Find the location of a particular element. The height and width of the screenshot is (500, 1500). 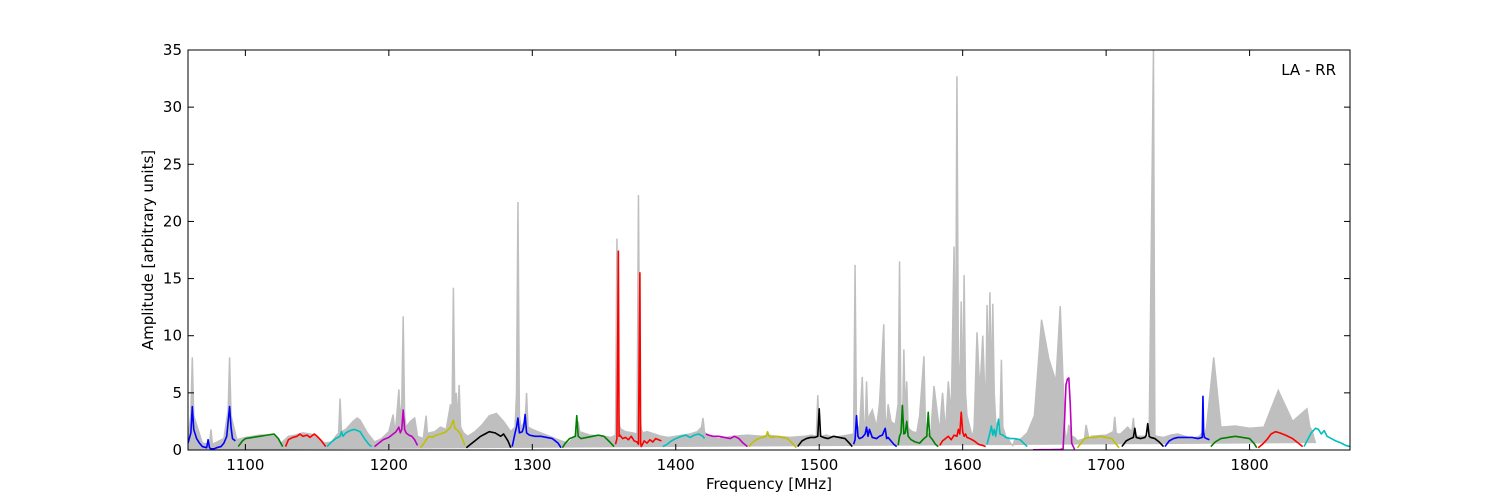

x-tick-label: 1400 is located at coordinates (676, 465).